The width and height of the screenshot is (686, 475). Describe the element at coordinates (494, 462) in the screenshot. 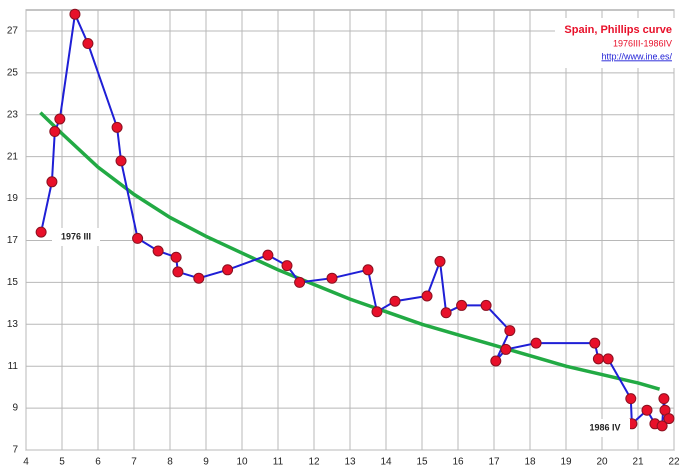

I see `x-tick-label: 17` at that location.